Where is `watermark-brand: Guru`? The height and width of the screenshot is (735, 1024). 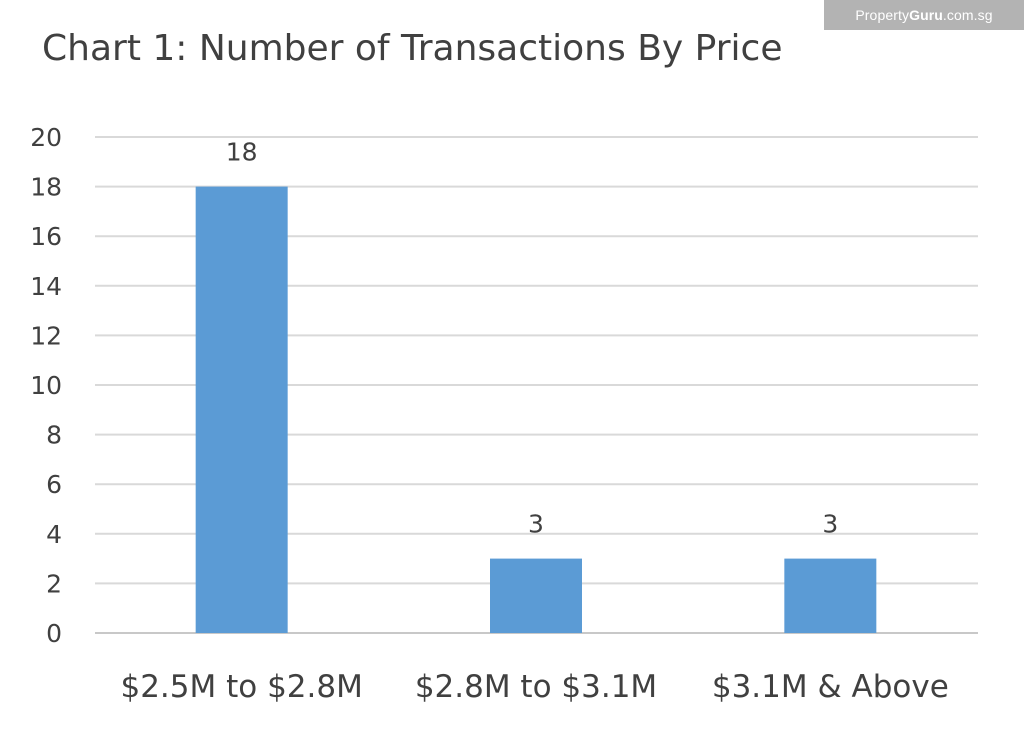 watermark-brand: Guru is located at coordinates (926, 15).